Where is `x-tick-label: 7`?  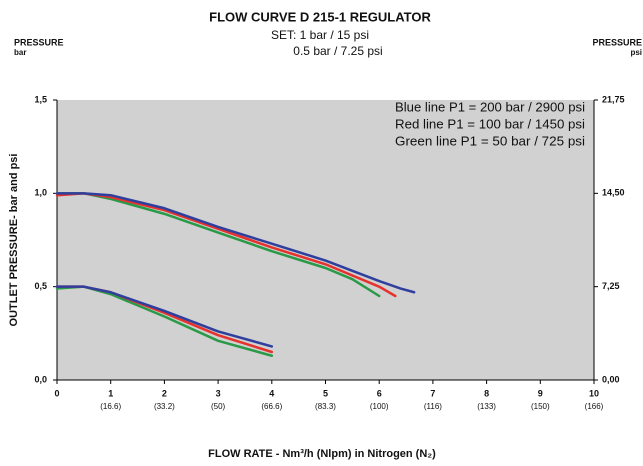
x-tick-label: 7 is located at coordinates (432, 393).